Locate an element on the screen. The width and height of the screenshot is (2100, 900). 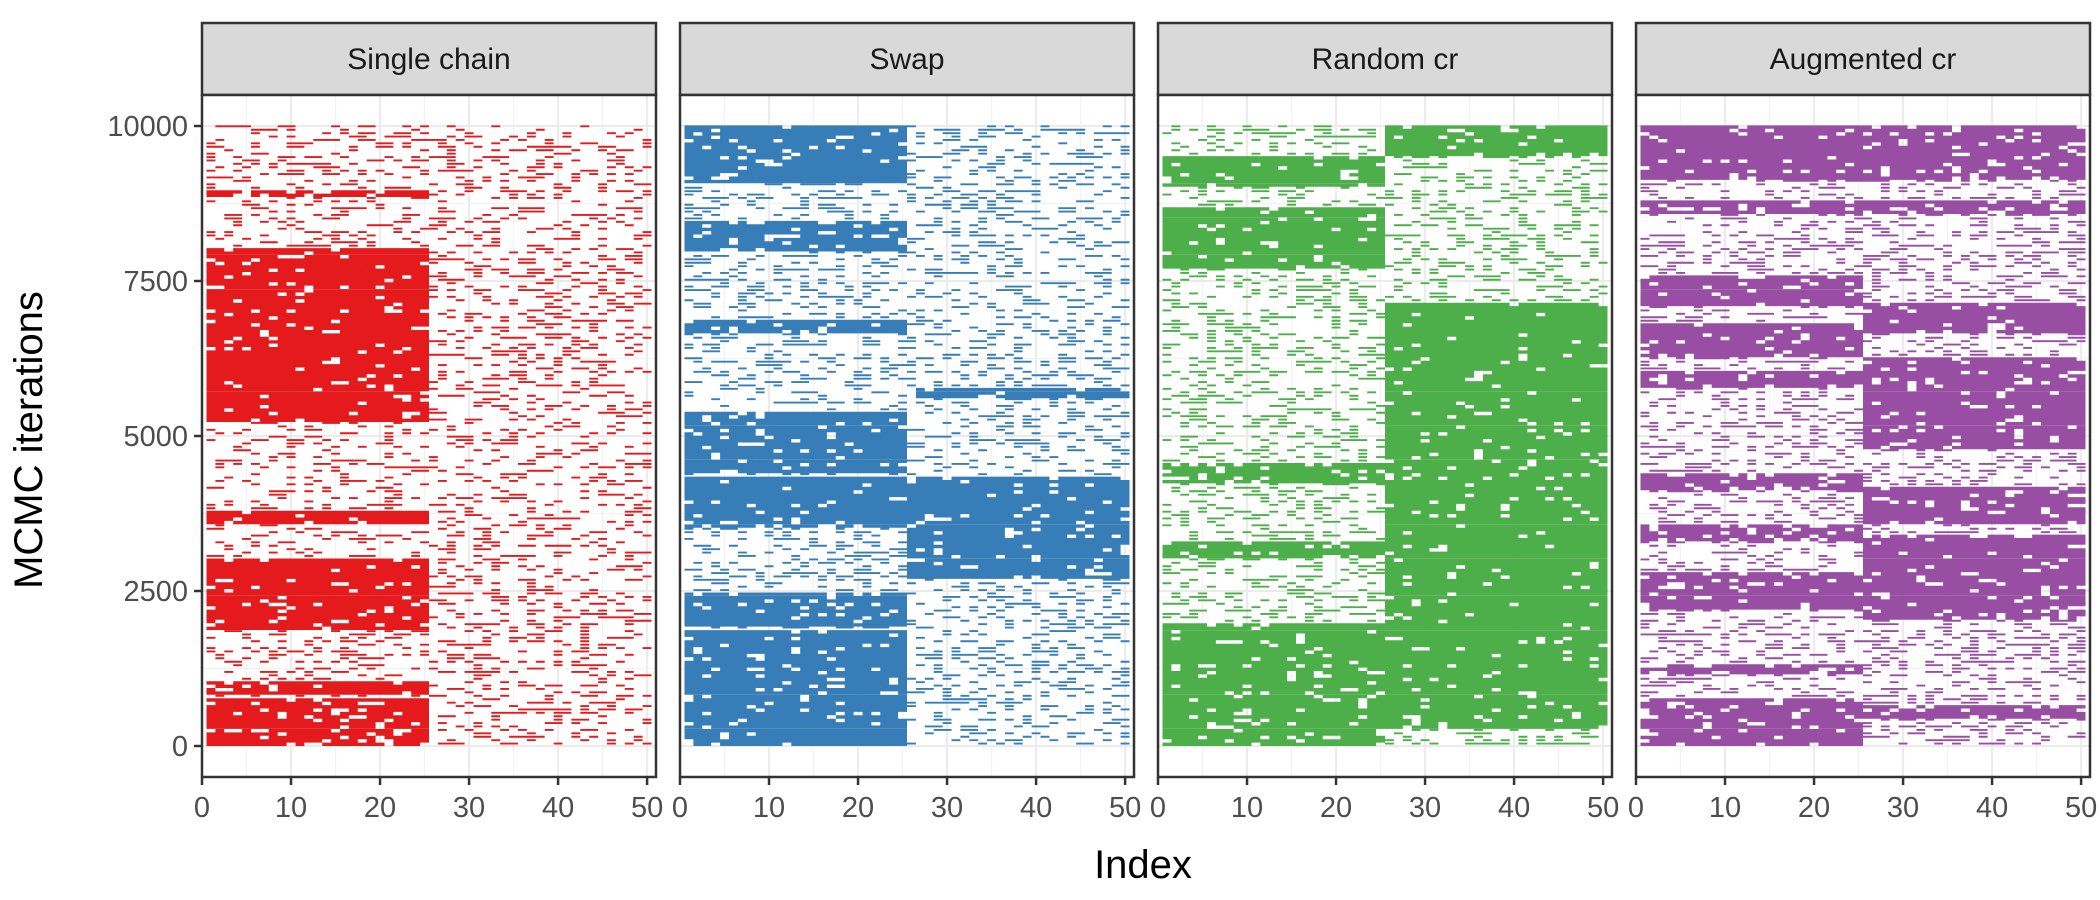
y-tick-label: 10000 is located at coordinates (147, 127).